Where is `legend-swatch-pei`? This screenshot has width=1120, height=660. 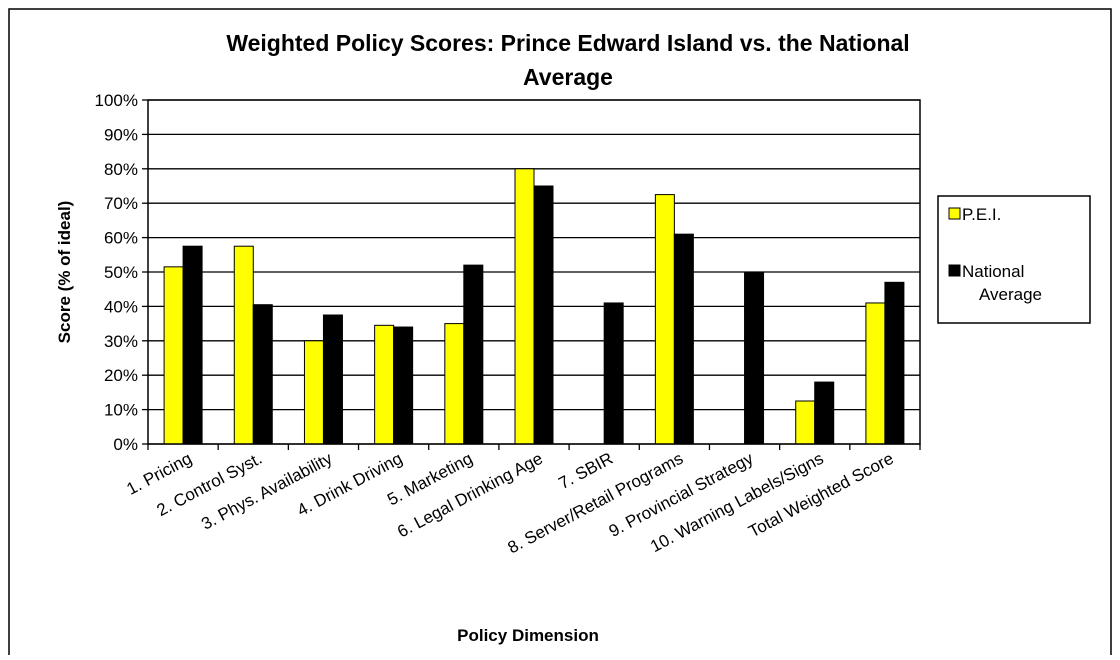 legend-swatch-pei is located at coordinates (954, 213).